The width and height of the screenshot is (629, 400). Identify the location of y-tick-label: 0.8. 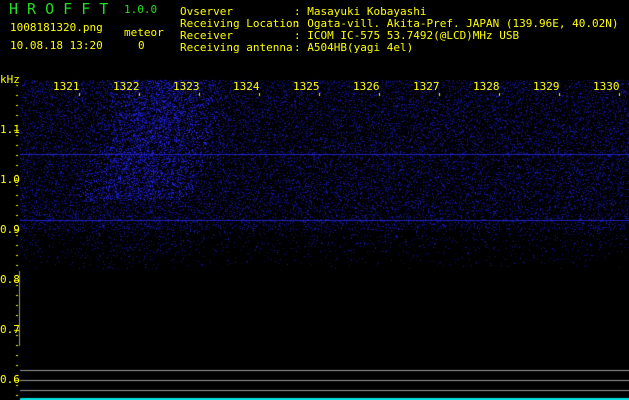
(10, 279).